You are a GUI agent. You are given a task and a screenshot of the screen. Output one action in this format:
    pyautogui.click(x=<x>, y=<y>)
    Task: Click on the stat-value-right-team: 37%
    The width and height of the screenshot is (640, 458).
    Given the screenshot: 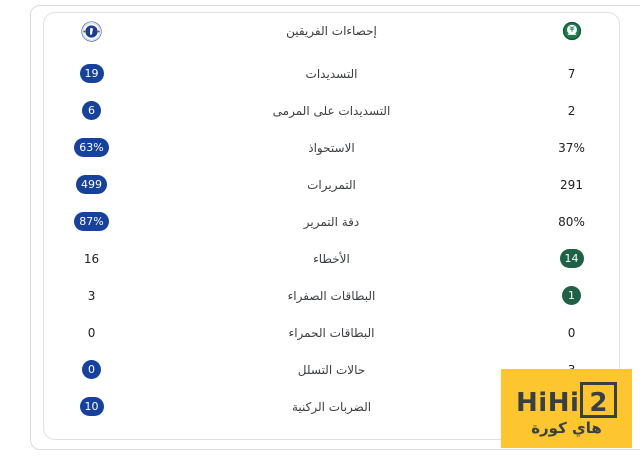 What is the action you would take?
    pyautogui.click(x=571, y=147)
    